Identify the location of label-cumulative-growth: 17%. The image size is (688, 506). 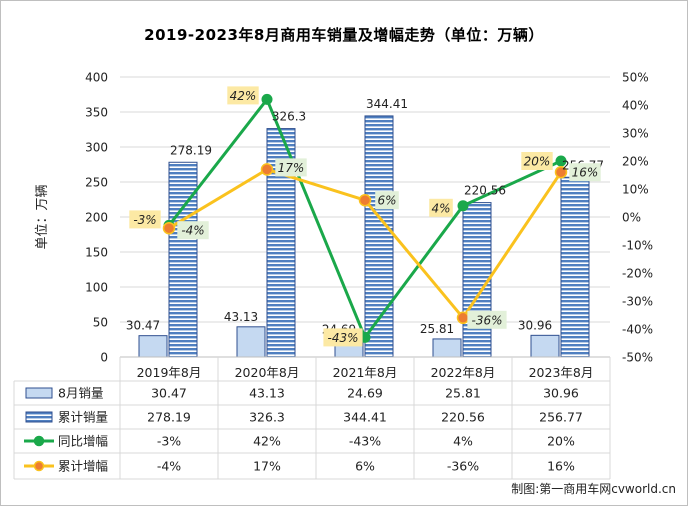
(291, 168).